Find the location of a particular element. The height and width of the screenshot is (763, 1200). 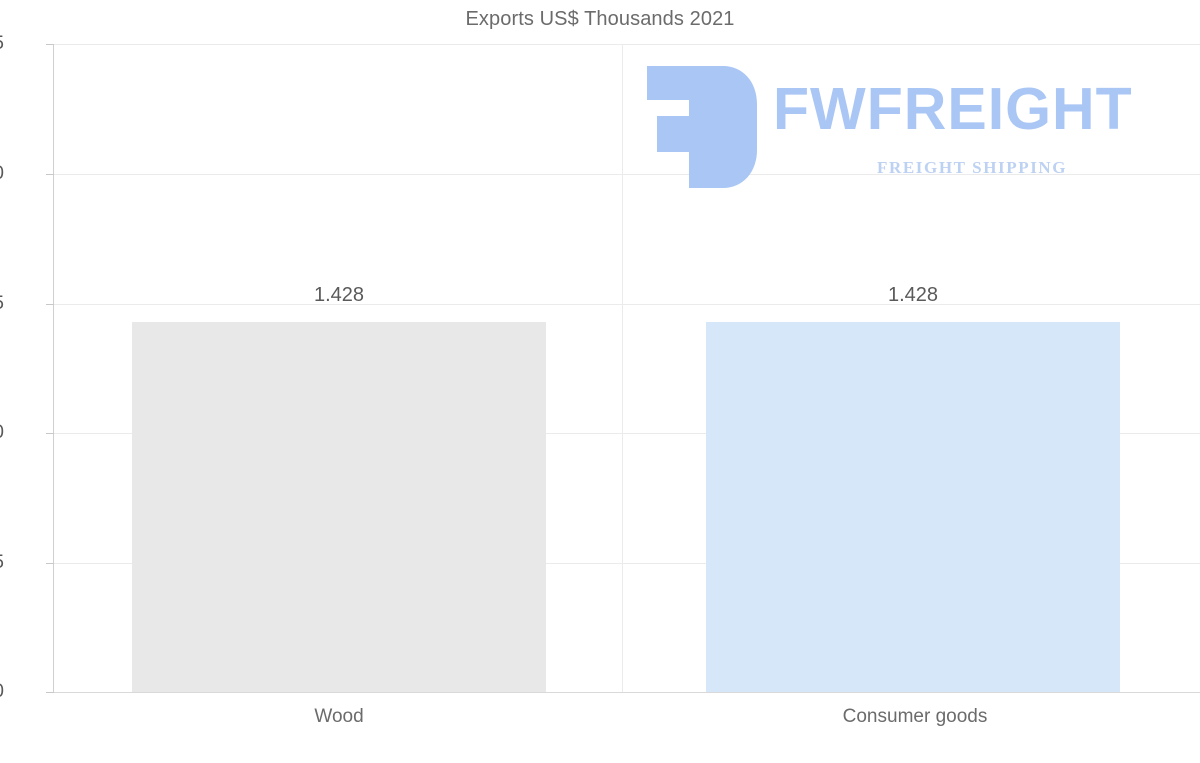

axis-baseline is located at coordinates (626, 692).